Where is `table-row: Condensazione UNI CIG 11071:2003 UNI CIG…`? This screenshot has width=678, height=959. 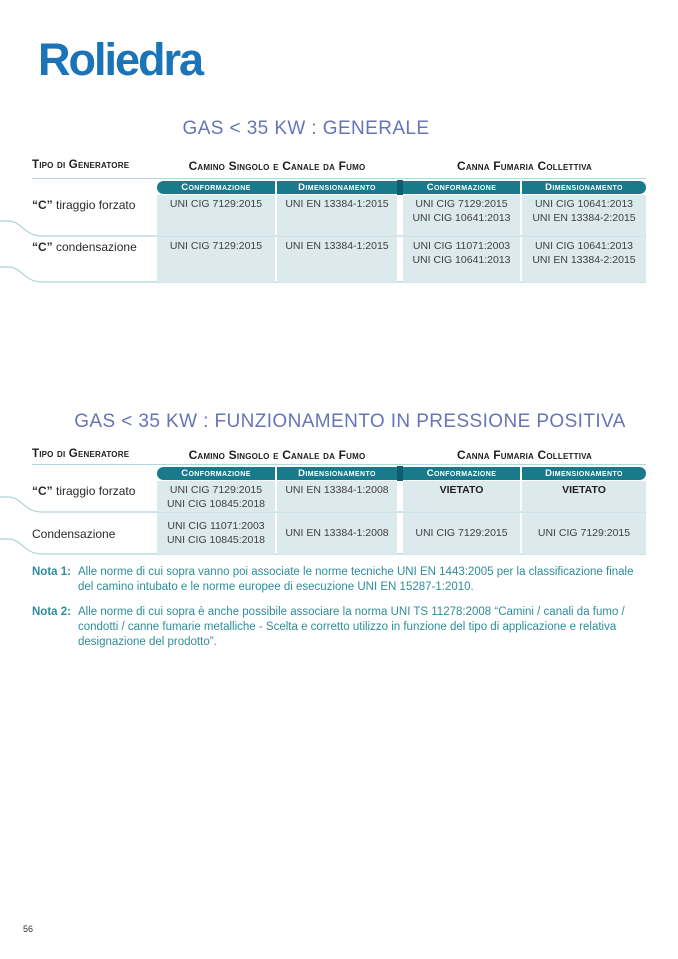 table-row: Condensazione UNI CIG 11071:2003 UNI CIG… is located at coordinates (339, 533).